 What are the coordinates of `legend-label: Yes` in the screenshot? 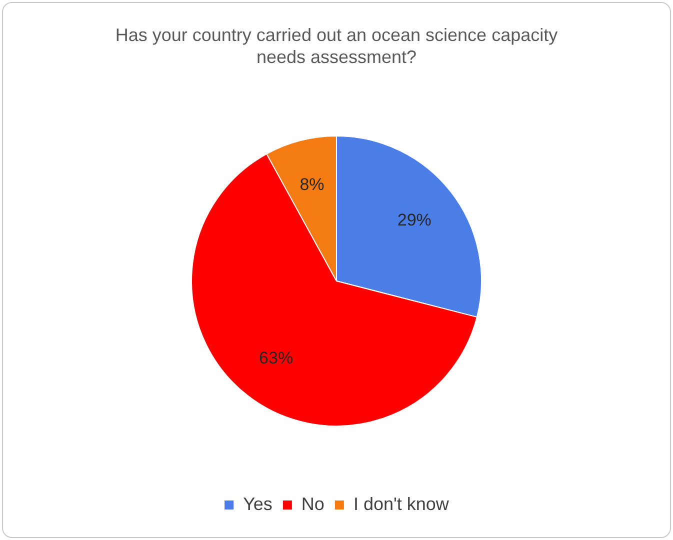 It's located at (257, 504).